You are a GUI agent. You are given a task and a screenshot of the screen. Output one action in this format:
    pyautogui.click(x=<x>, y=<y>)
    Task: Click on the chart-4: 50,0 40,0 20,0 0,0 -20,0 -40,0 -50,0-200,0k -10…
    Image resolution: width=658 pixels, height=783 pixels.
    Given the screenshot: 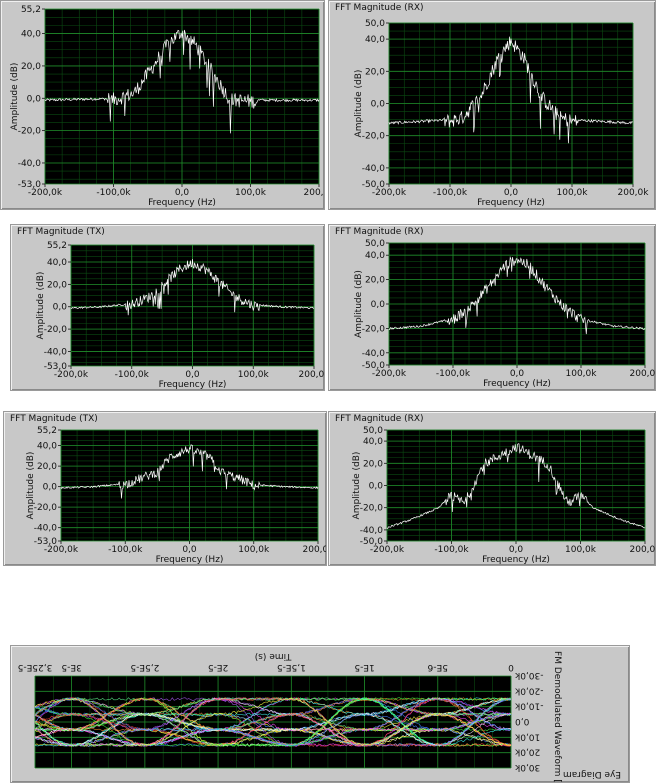 What is the action you would take?
    pyautogui.click(x=504, y=314)
    